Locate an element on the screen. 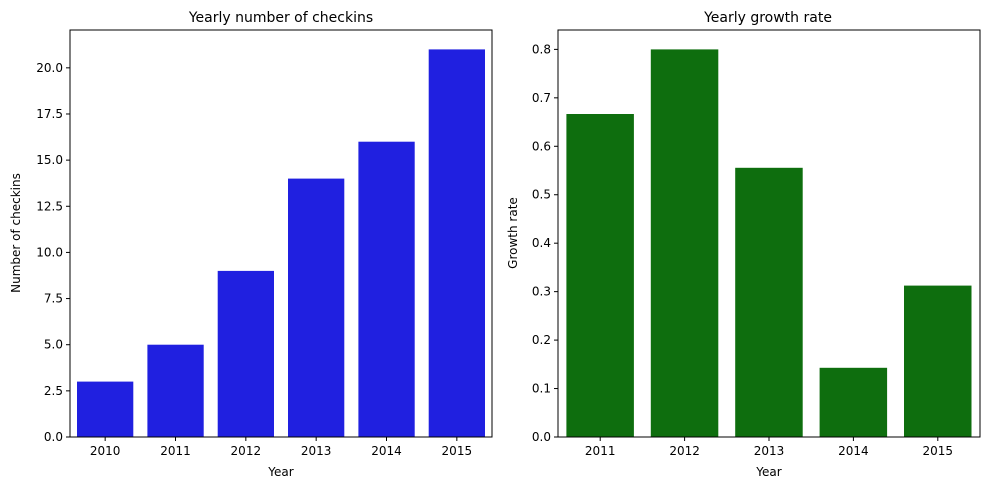 The image size is (989, 494). y-tick-label: 0.7 is located at coordinates (541, 98).